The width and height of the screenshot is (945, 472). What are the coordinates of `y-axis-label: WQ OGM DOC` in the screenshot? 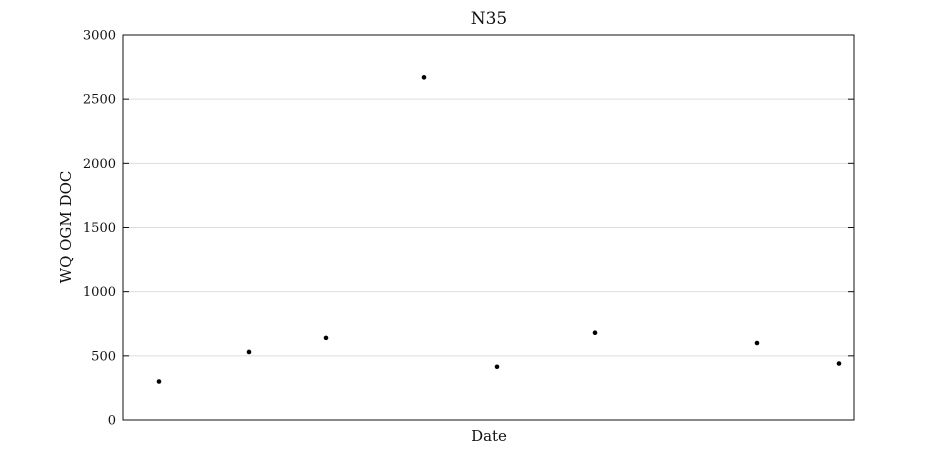 It's located at (66, 227).